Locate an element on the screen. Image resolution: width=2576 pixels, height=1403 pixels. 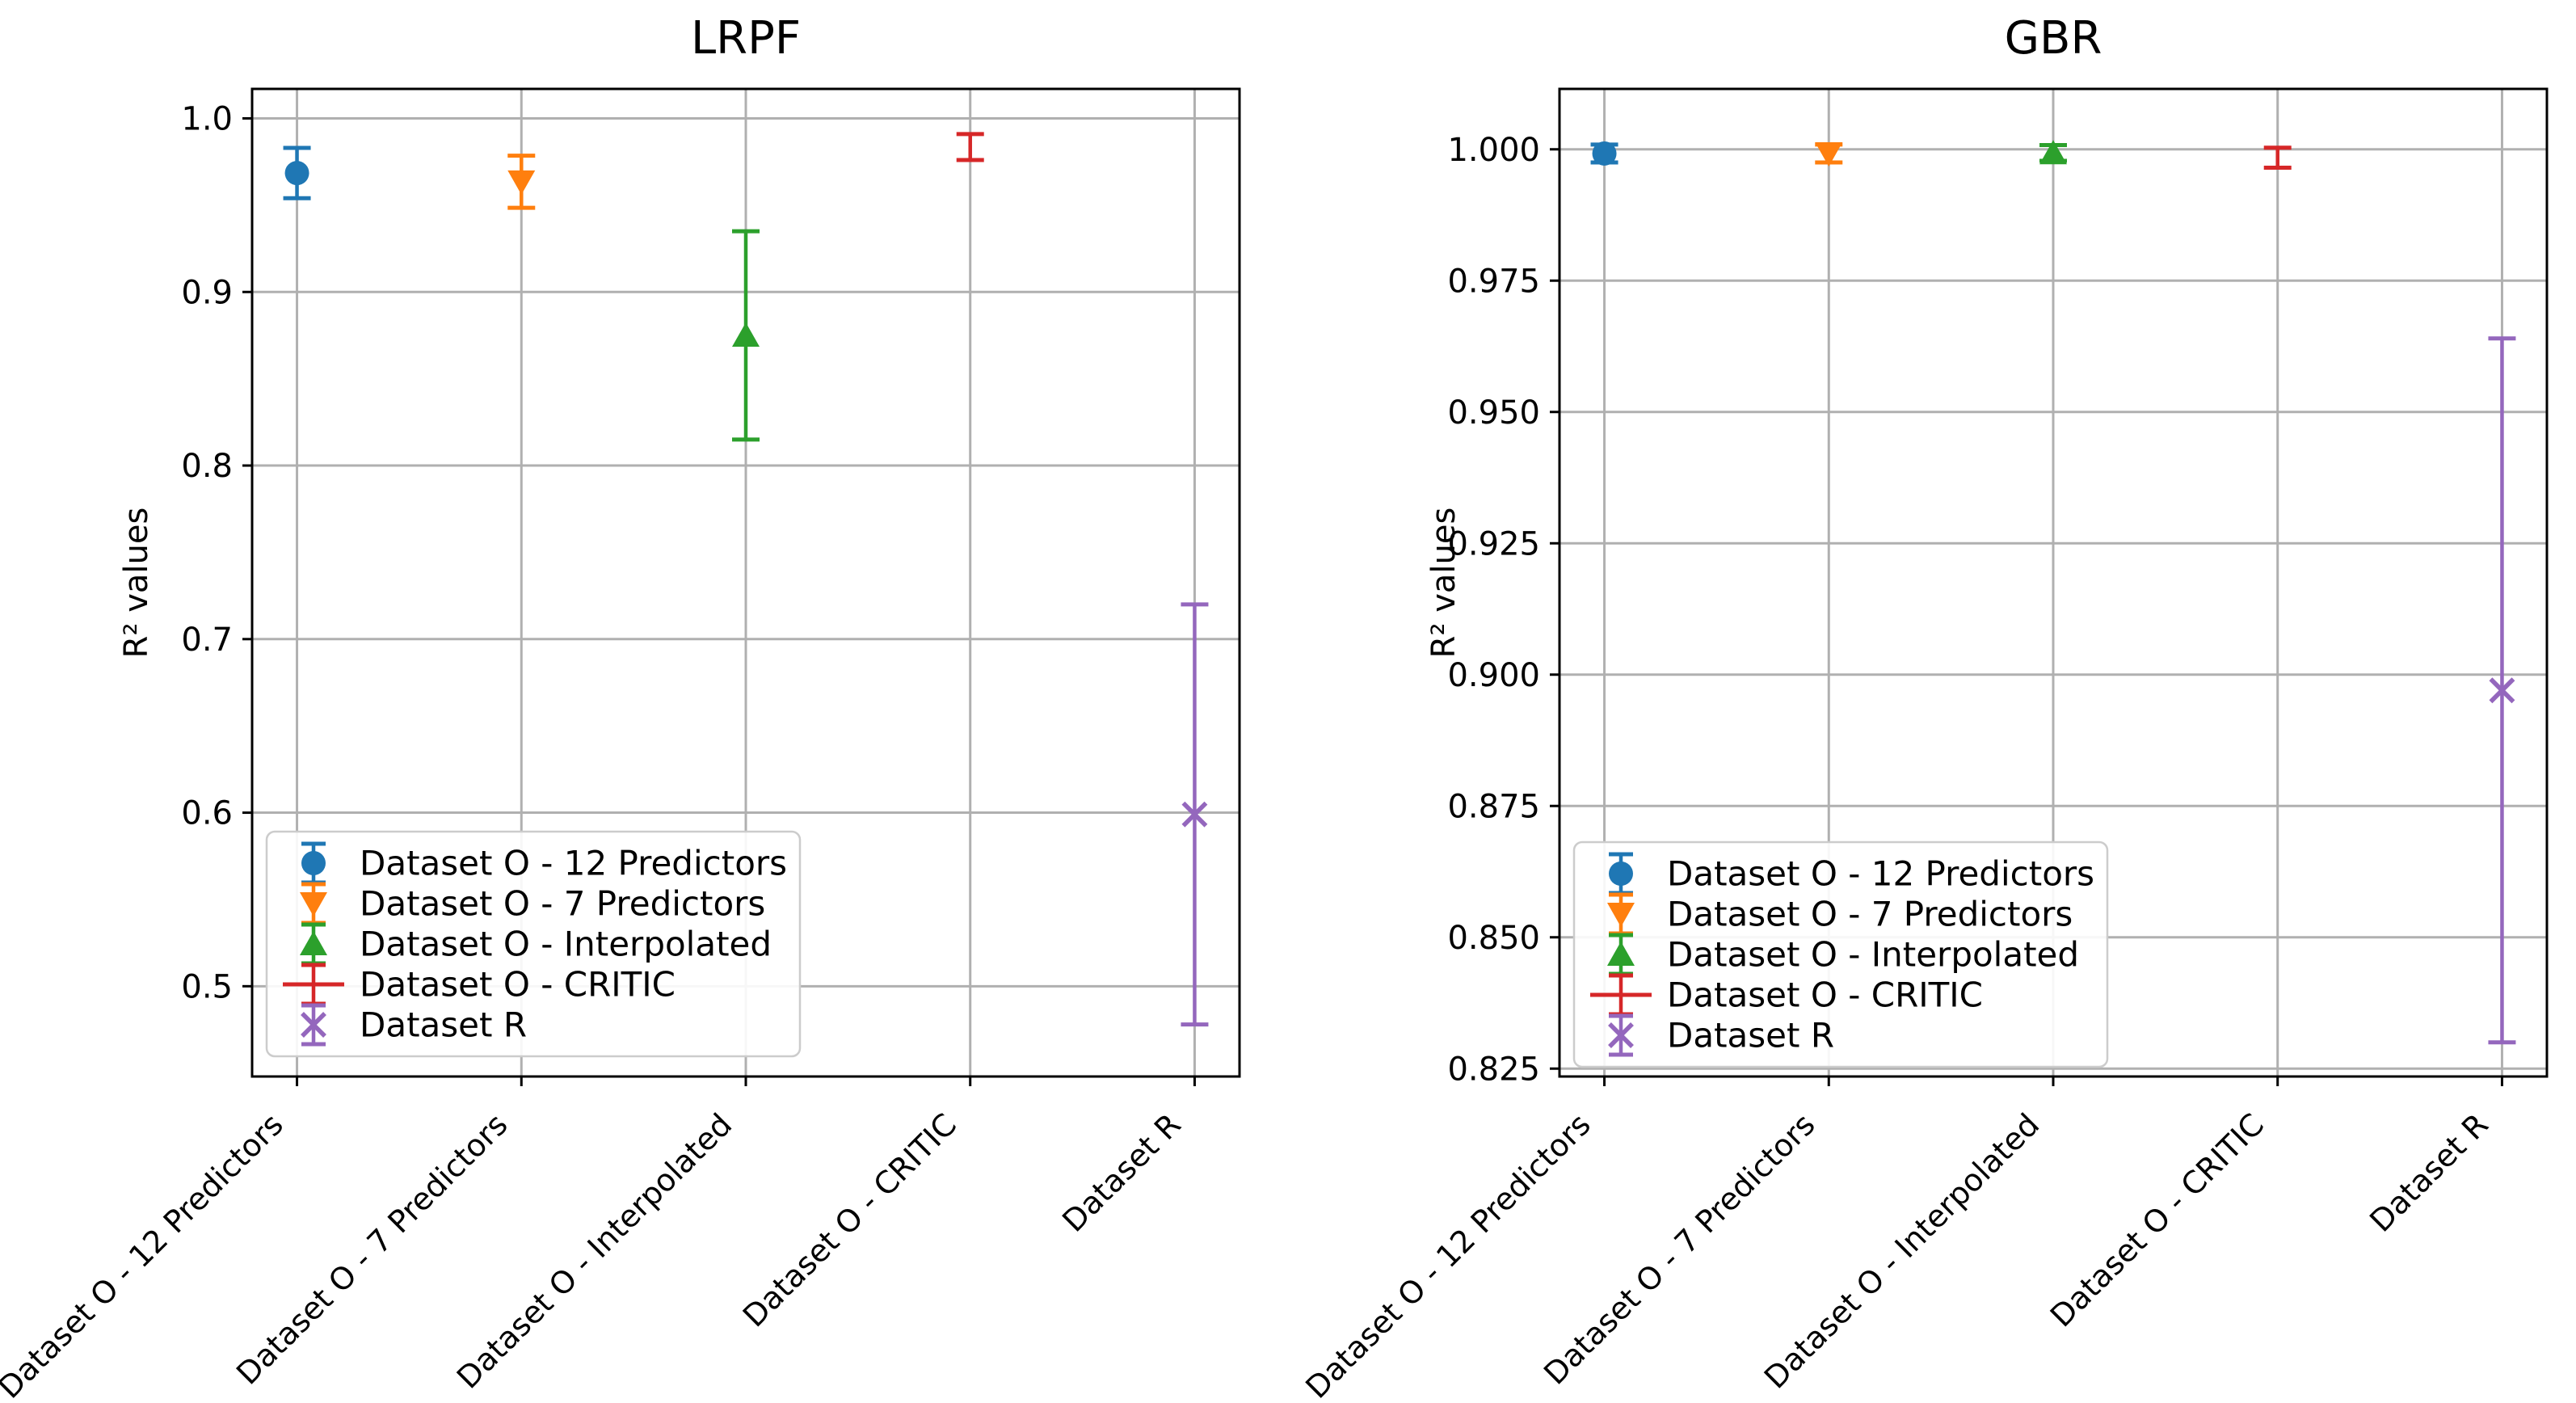
y-tick-label: 0.925 is located at coordinates (1493, 543).